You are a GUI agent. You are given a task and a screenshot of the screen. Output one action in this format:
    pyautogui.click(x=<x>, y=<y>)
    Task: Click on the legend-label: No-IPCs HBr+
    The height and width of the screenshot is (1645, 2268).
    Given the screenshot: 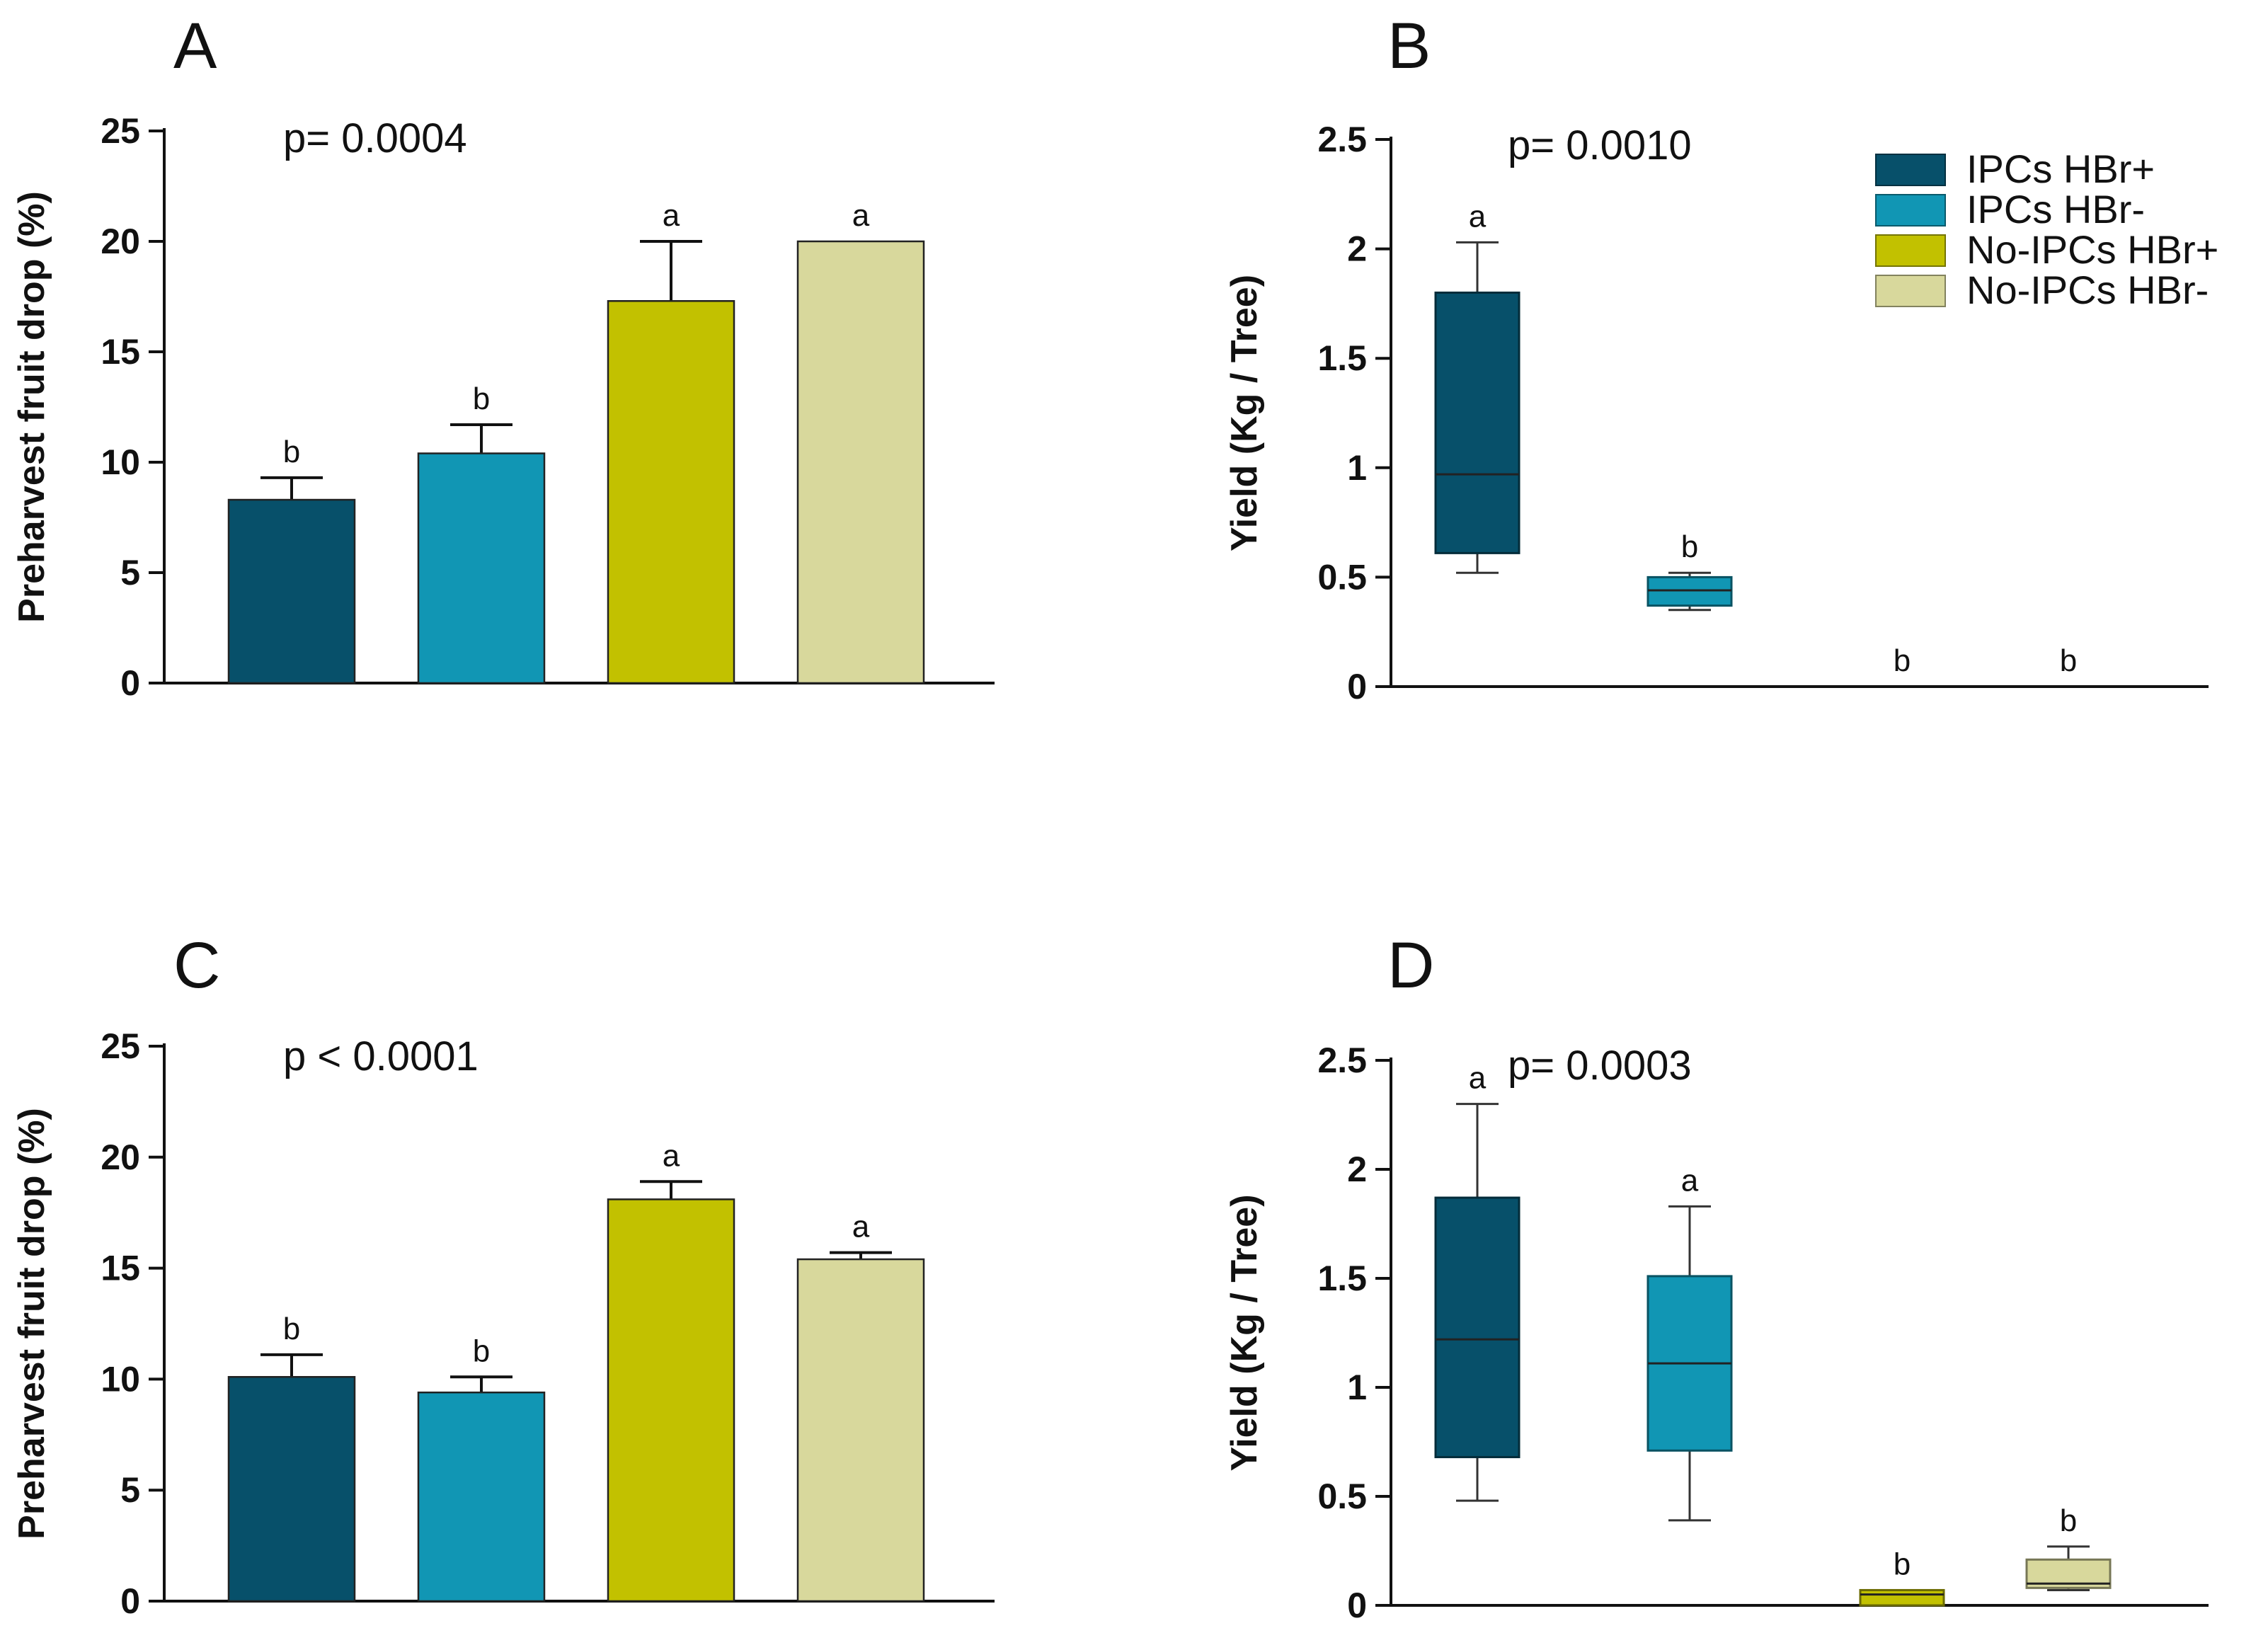 What is the action you would take?
    pyautogui.click(x=2092, y=250)
    